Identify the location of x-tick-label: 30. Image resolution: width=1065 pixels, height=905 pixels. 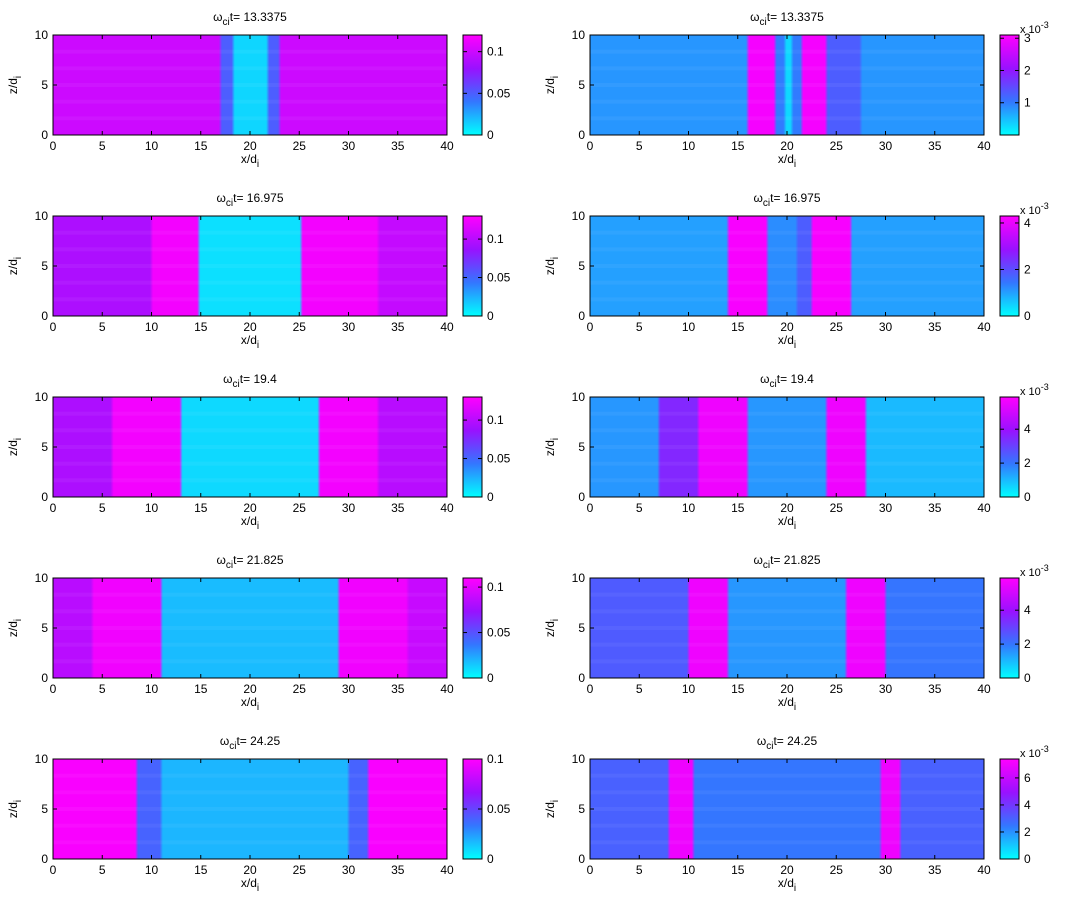
(349, 870).